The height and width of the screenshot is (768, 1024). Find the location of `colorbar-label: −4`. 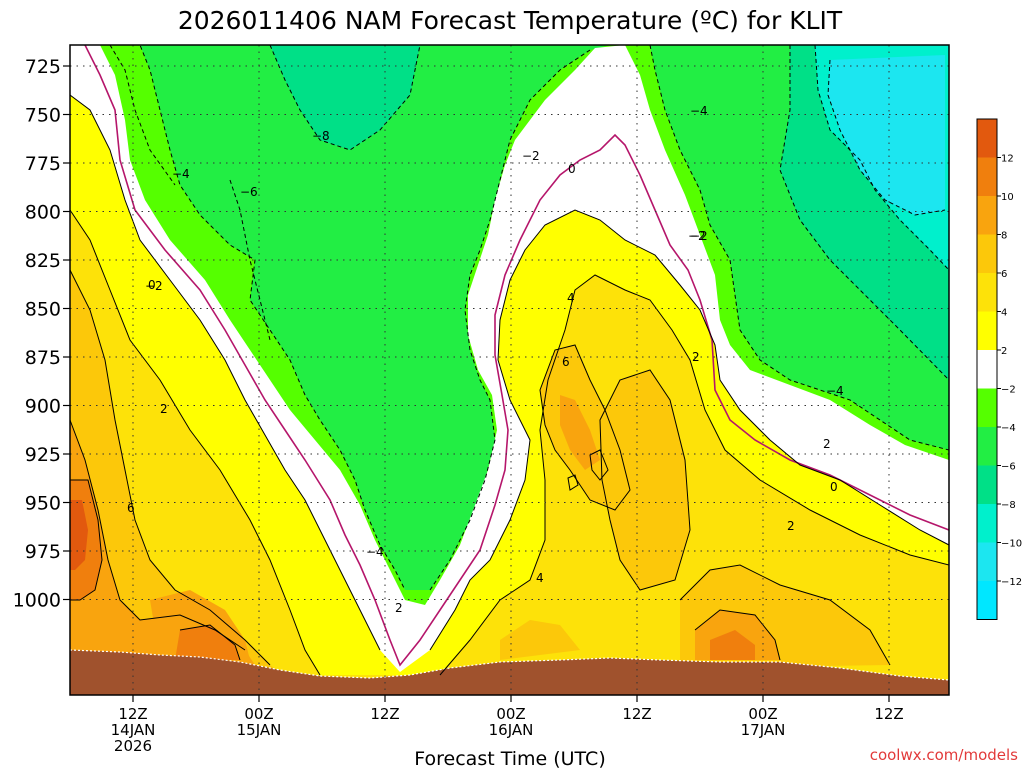

colorbar-label: −4 is located at coordinates (1008, 428).